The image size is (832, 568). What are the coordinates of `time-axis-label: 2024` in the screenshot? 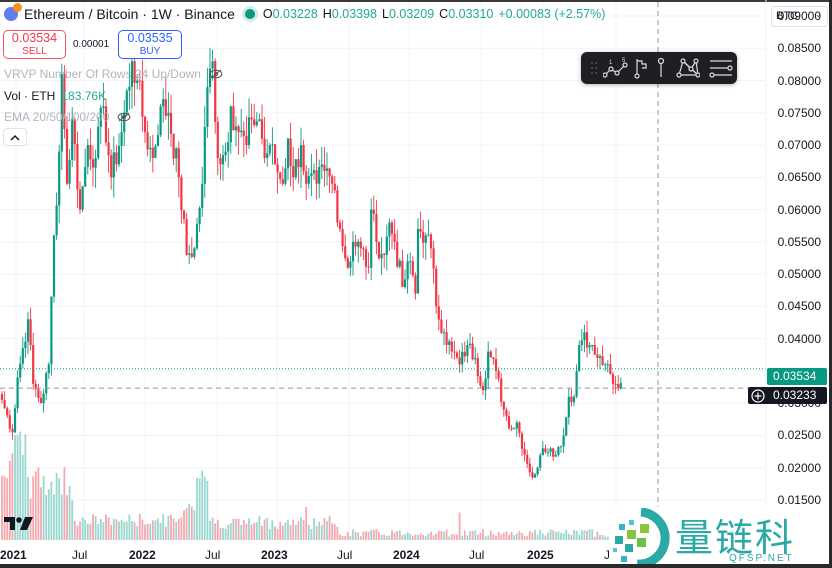 It's located at (406, 555).